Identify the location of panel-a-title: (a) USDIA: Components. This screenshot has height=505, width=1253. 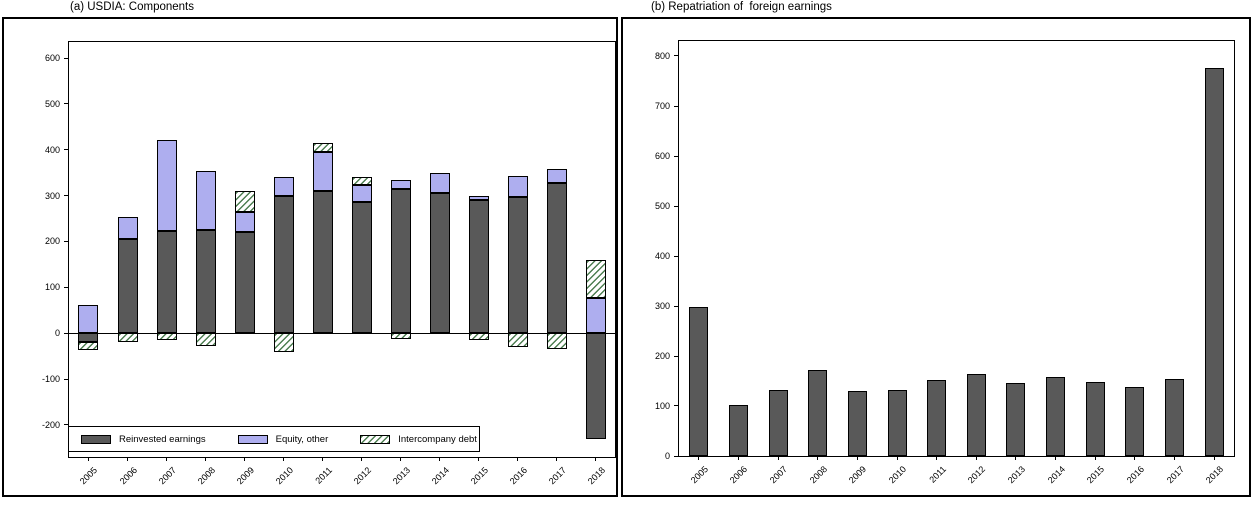
(132, 7).